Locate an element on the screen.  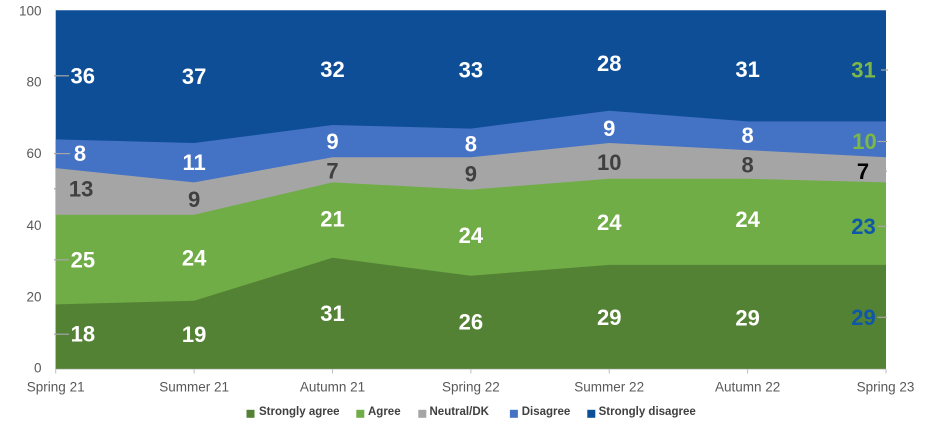
svg-text: 33 is located at coordinates (471, 69).